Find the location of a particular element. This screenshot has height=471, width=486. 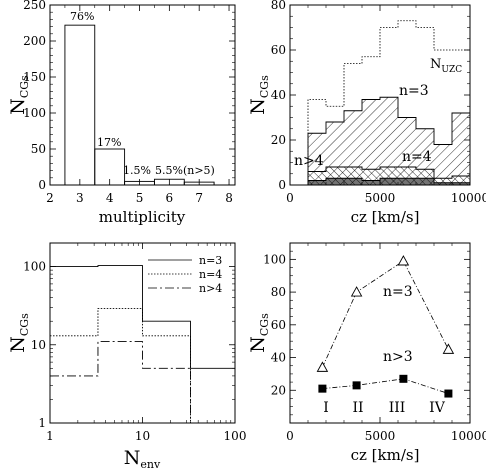

legend: n=3 n=4 n>4 is located at coordinates (185, 274).